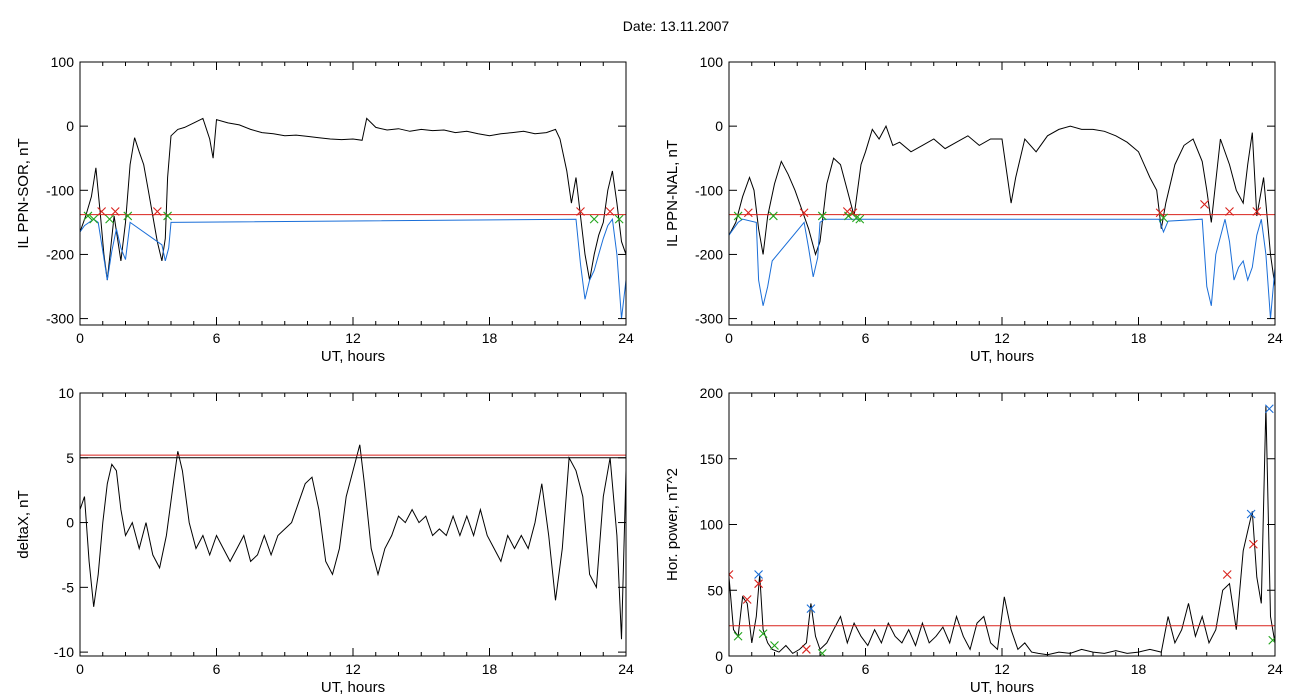 Image resolution: width=1300 pixels, height=700 pixels. I want to click on y-tick-label: 10, so click(66, 393).